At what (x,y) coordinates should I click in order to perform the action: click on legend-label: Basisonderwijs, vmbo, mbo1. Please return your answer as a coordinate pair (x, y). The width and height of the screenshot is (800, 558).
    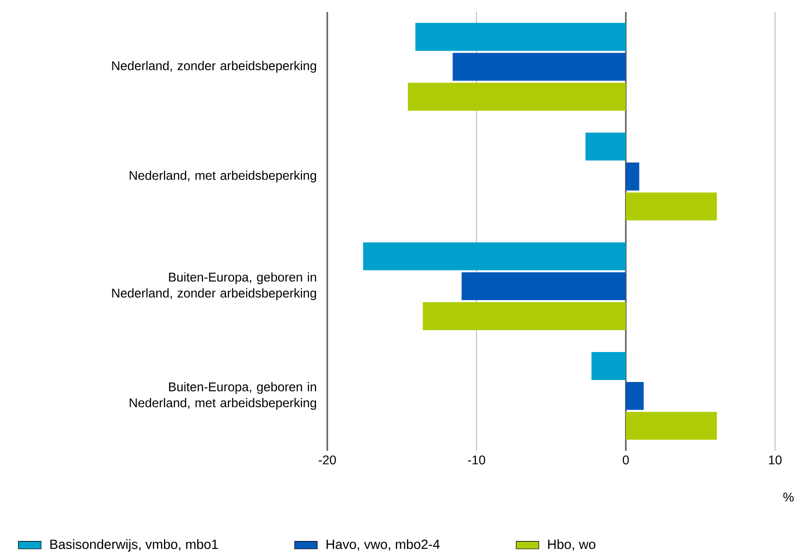
    Looking at the image, I should click on (134, 545).